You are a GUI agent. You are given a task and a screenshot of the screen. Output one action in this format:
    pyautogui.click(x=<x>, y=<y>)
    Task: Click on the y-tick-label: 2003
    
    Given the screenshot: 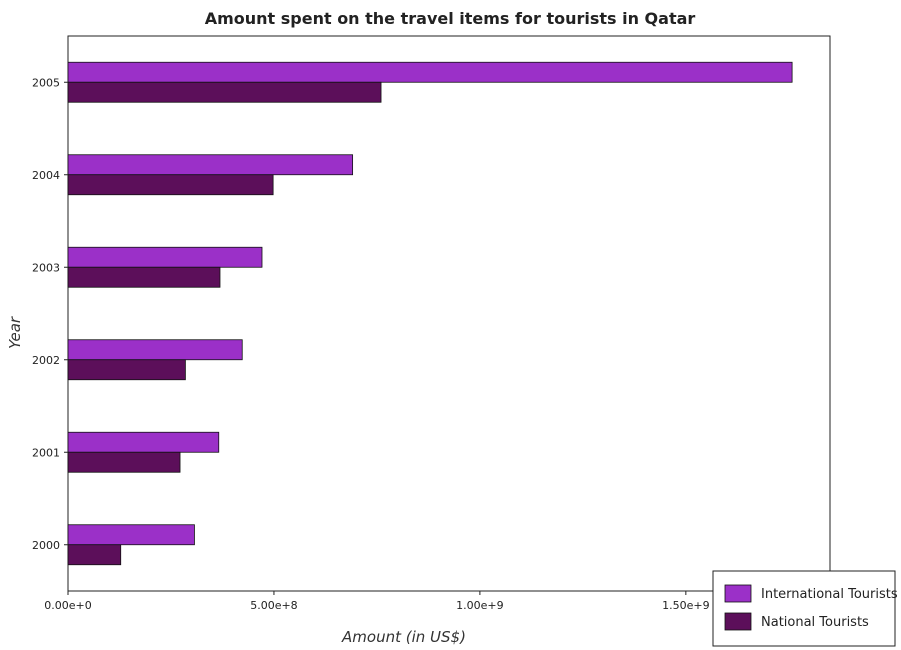 What is the action you would take?
    pyautogui.click(x=46, y=267)
    